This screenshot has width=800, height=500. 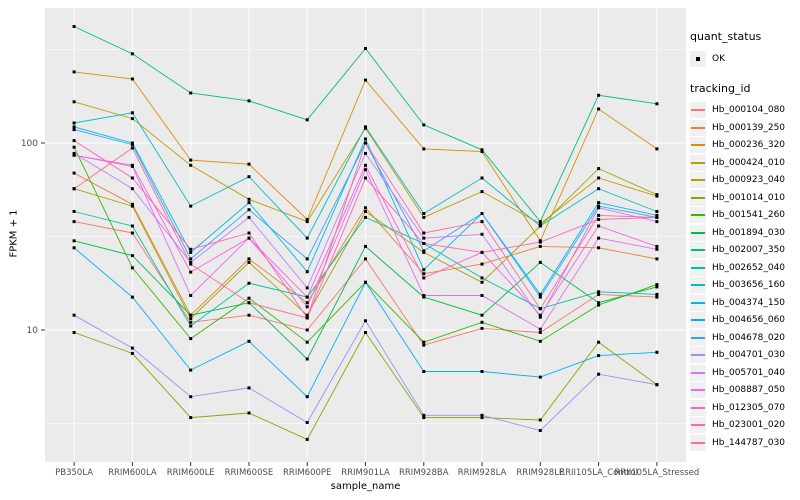 I want to click on x-tick-label: PB350LA, so click(x=74, y=473).